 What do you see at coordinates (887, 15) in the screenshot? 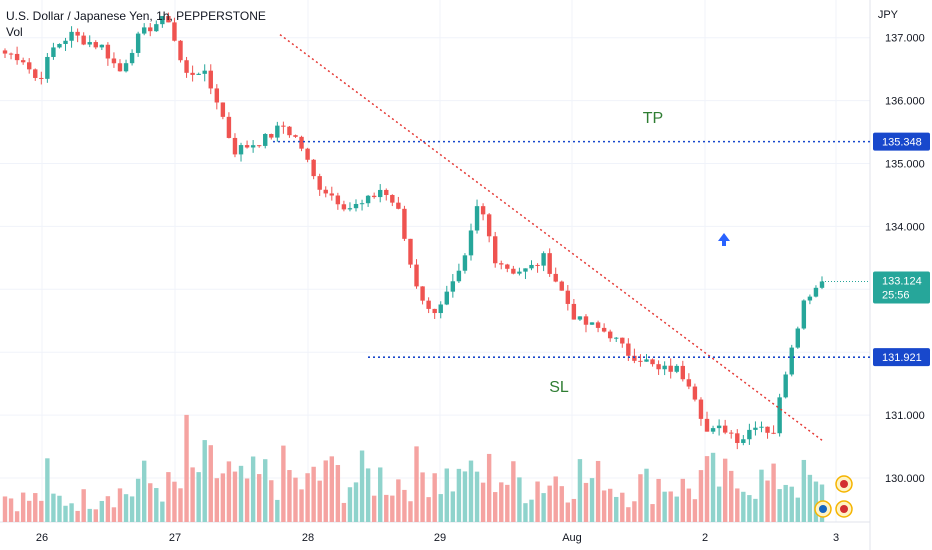
I see `price-axis-unit: JPY` at bounding box center [887, 15].